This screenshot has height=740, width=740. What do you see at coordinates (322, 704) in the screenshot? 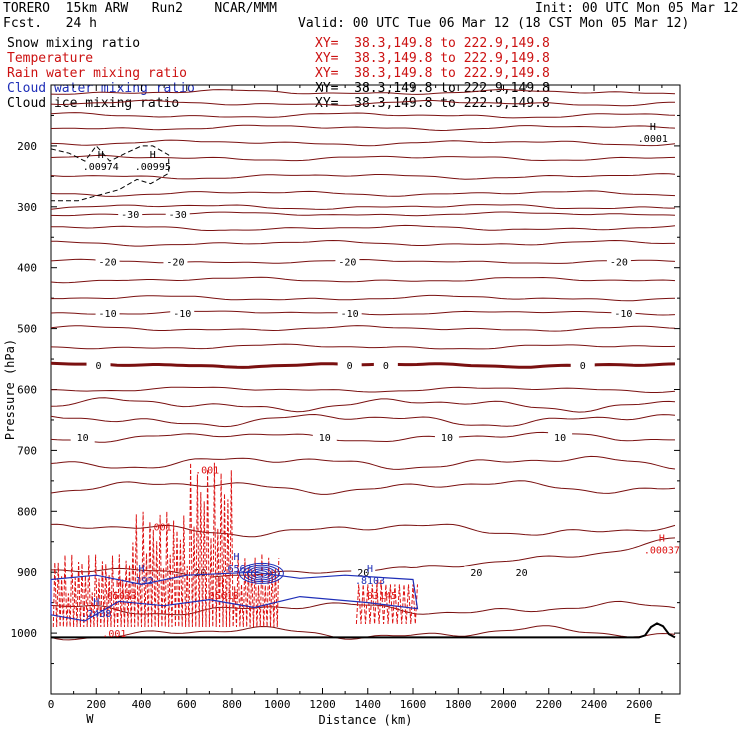
I see `x-tick-label: 1200` at bounding box center [322, 704].